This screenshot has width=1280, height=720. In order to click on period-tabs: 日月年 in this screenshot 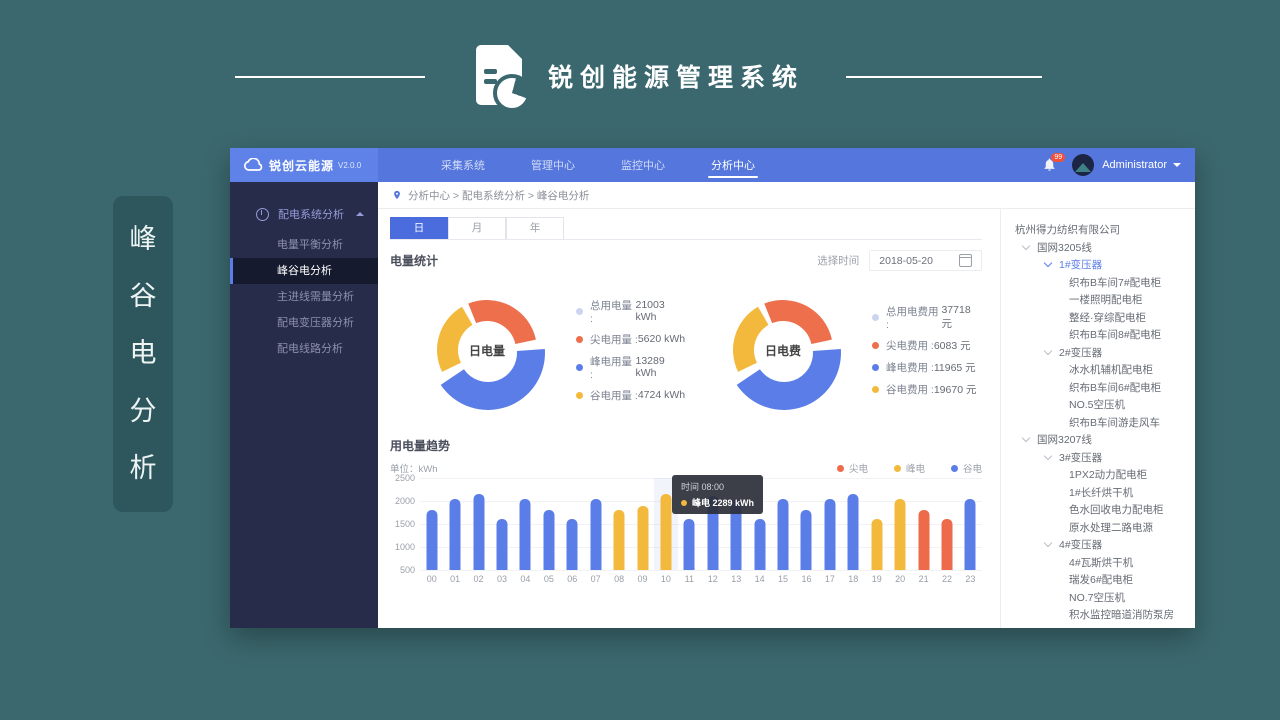, I will do `click(686, 228)`.